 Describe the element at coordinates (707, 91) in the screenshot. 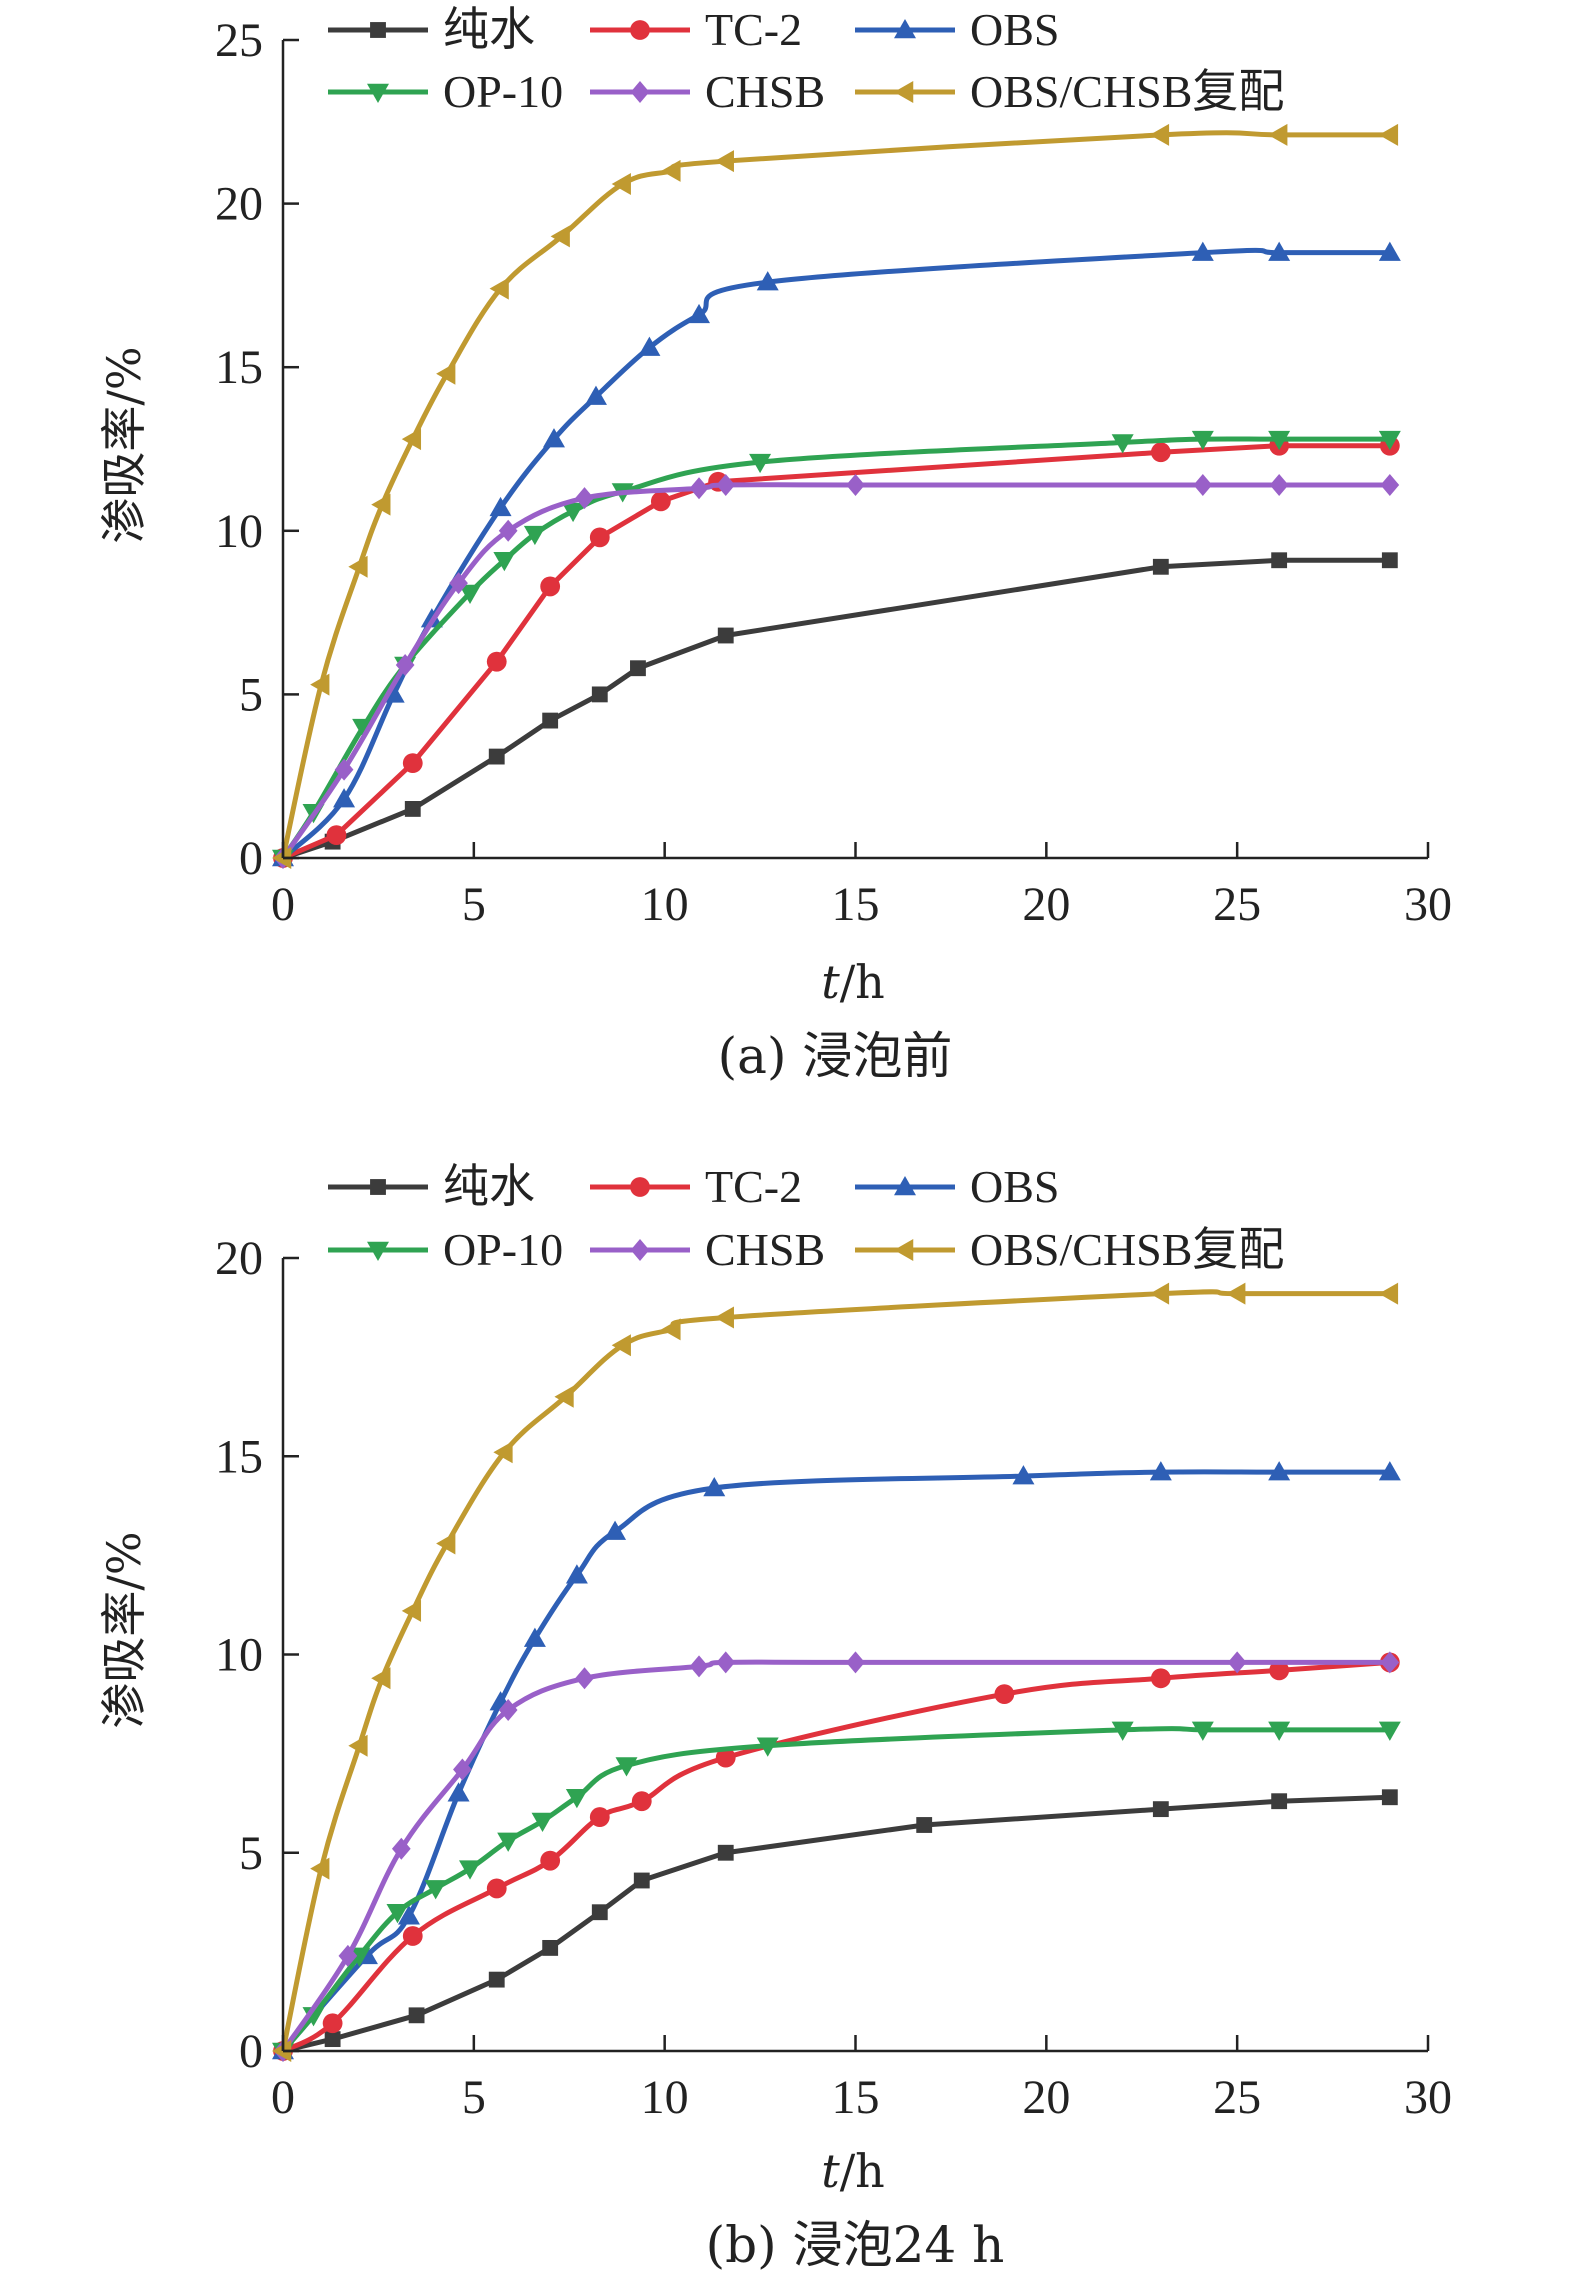

I see `legend-entry-a-4: CHSB` at that location.